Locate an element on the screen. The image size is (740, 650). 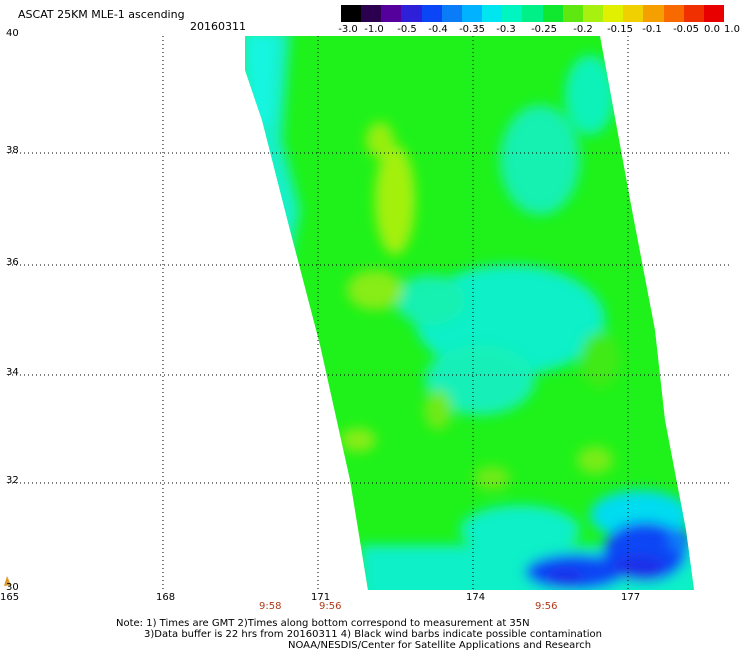
lat-label-32: 32 is located at coordinates (12, 480).